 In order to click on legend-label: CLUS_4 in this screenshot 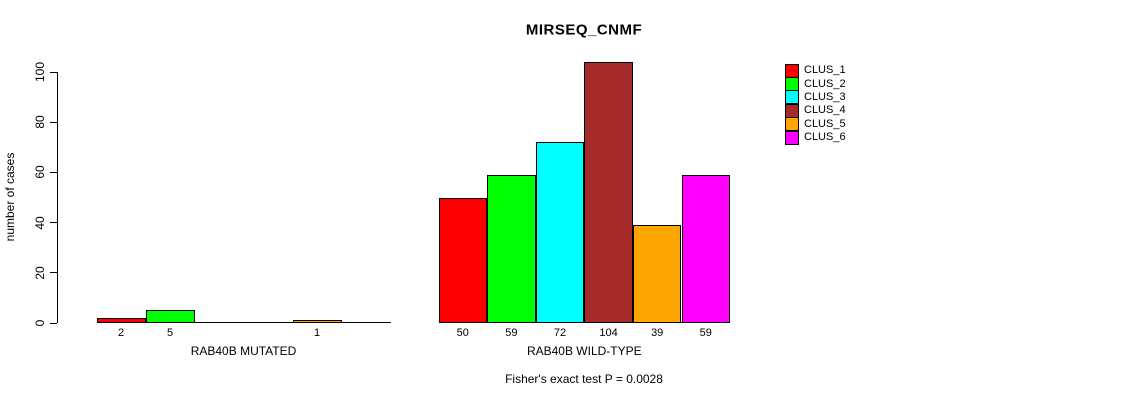, I will do `click(825, 110)`.